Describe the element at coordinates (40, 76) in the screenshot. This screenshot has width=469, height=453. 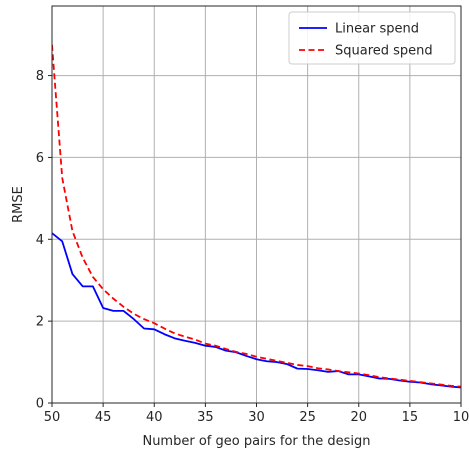
I see `y-tick-label-8: 8` at that location.